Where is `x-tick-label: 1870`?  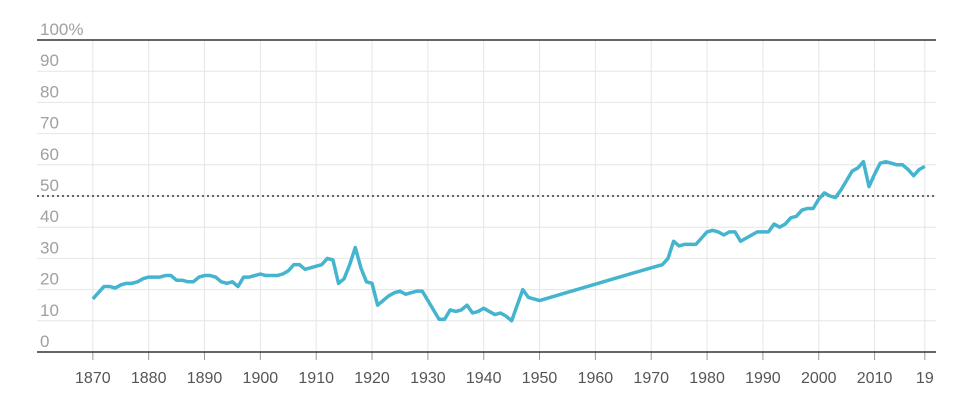
x-tick-label: 1870 is located at coordinates (93, 378).